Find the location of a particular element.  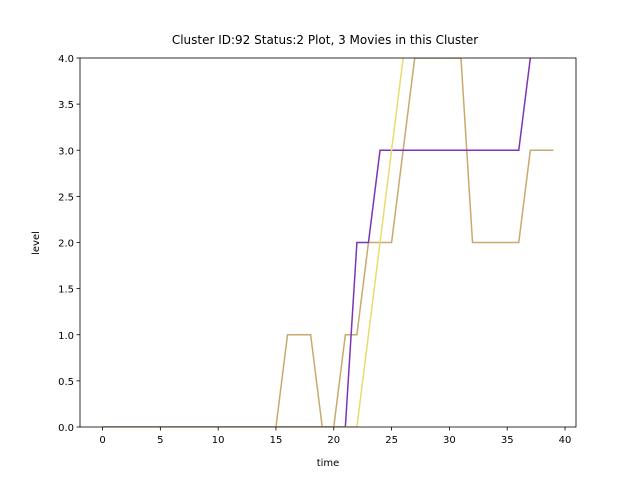

y-axis-label: level is located at coordinates (36, 243).